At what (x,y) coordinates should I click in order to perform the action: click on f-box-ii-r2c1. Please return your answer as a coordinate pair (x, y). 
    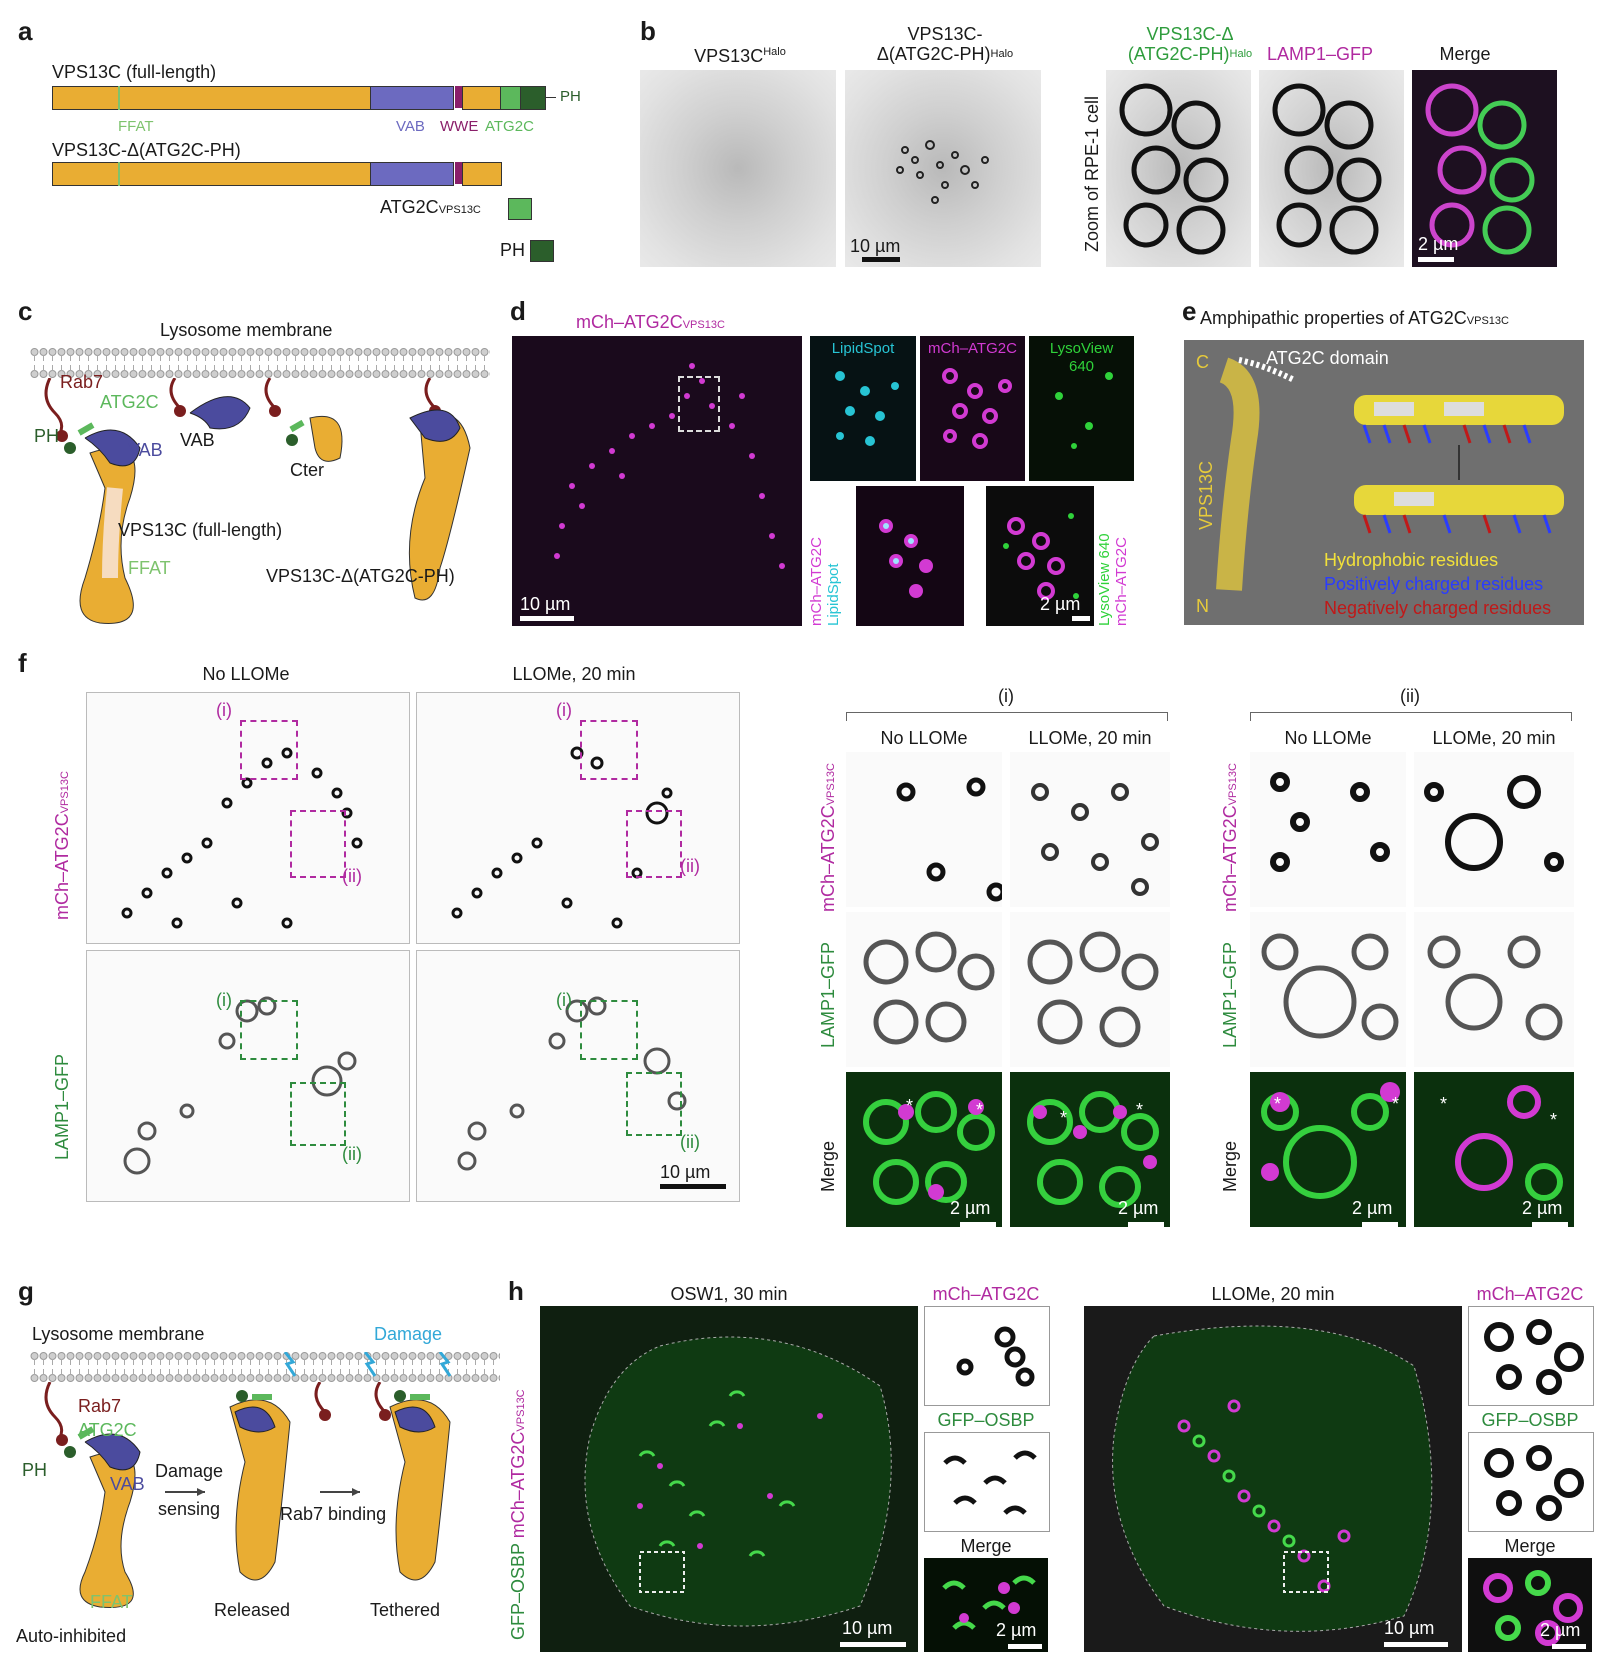
    Looking at the image, I should click on (318, 1114).